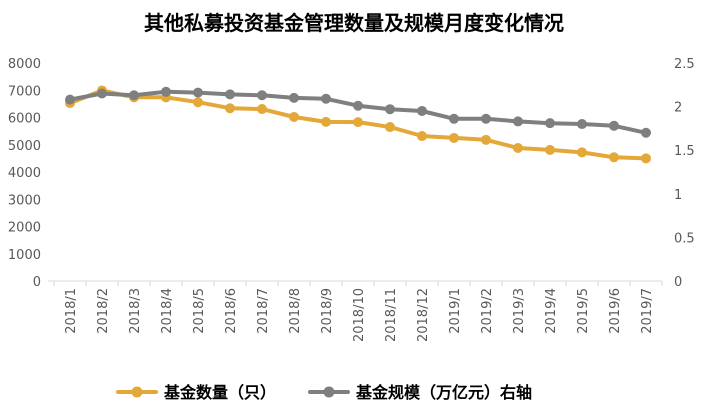 The width and height of the screenshot is (708, 407). What do you see at coordinates (443, 392) in the screenshot?
I see `legend-label-1: 基金规模（万亿元）右轴` at bounding box center [443, 392].